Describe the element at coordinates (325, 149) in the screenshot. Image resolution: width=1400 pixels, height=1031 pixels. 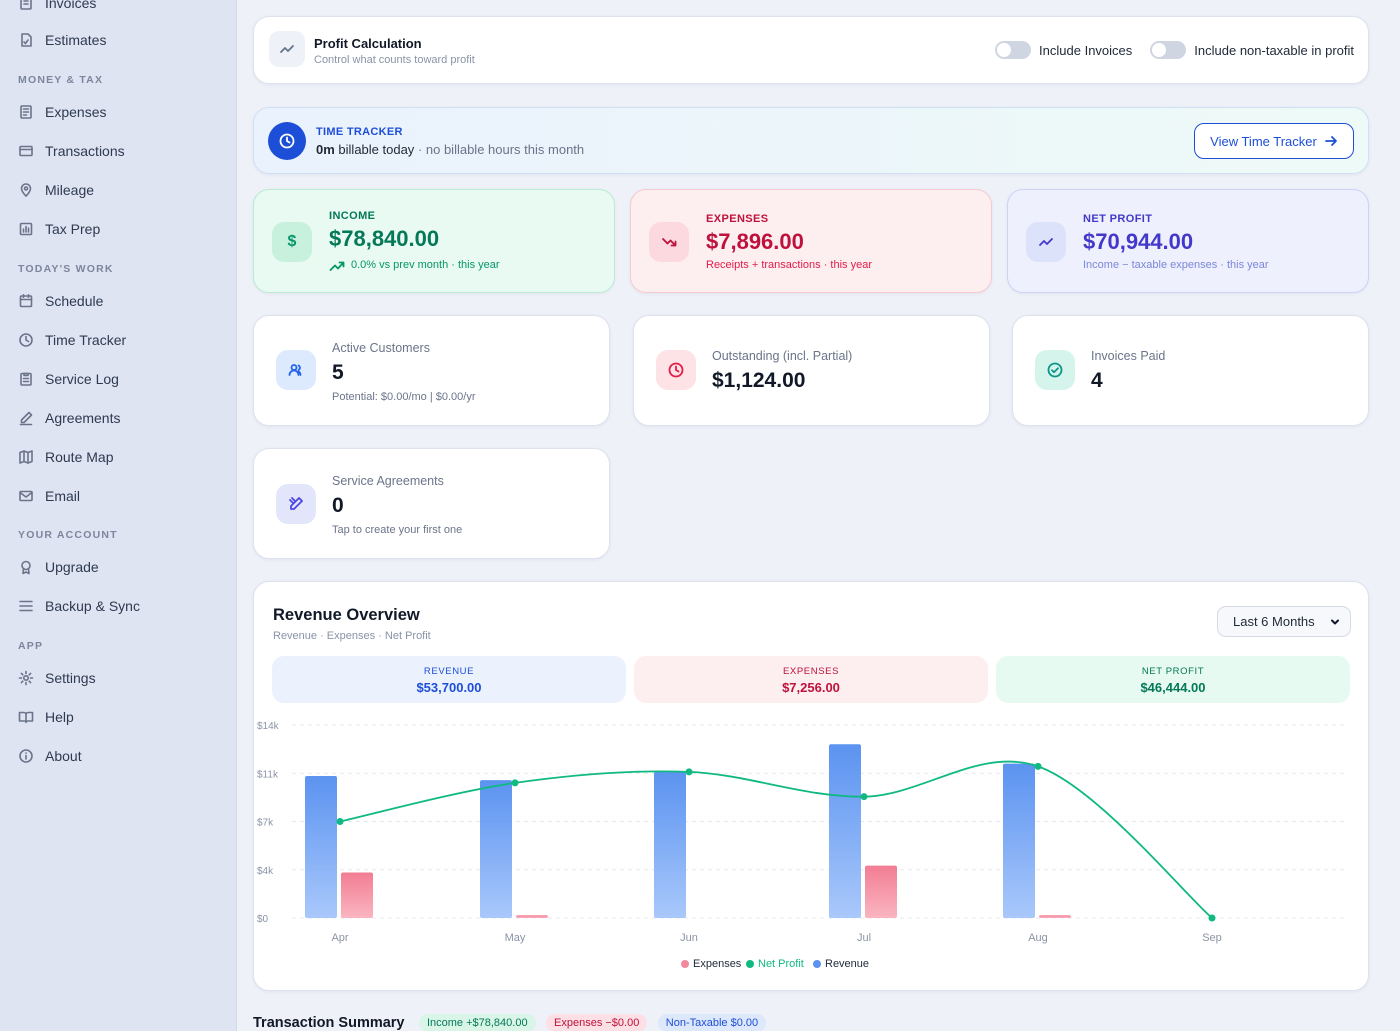
I see `tracker-value: 0m` at that location.